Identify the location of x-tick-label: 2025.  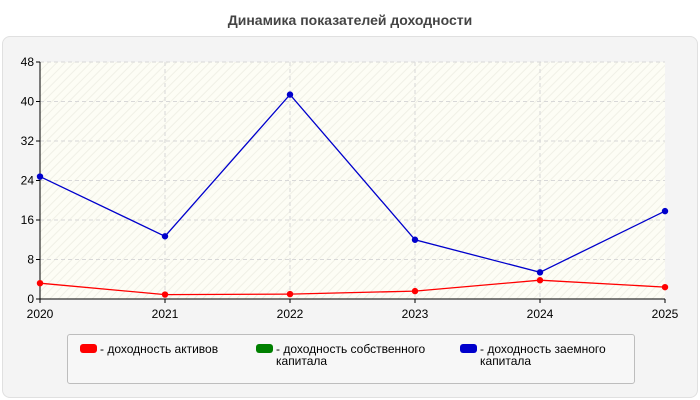
(665, 314).